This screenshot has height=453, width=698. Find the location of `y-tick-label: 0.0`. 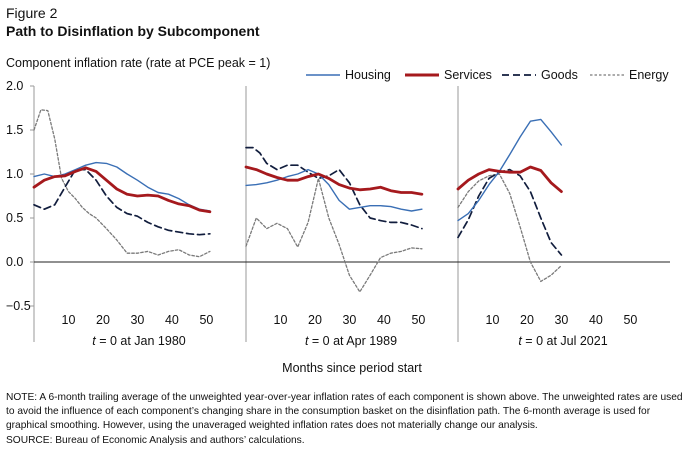

y-tick-label: 0.0 is located at coordinates (14, 262).